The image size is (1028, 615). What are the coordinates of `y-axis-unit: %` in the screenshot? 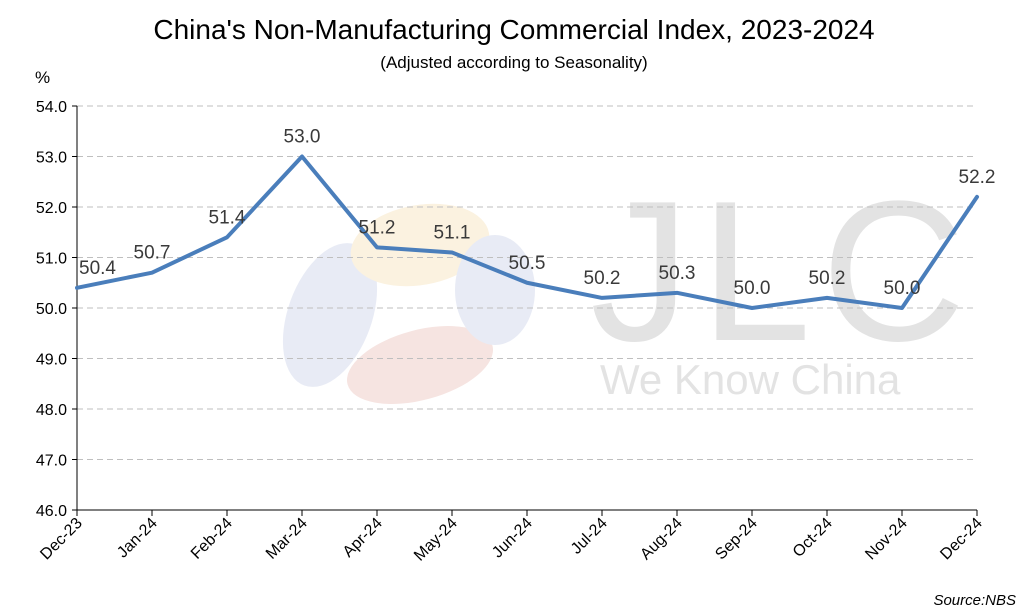 It's located at (43, 77).